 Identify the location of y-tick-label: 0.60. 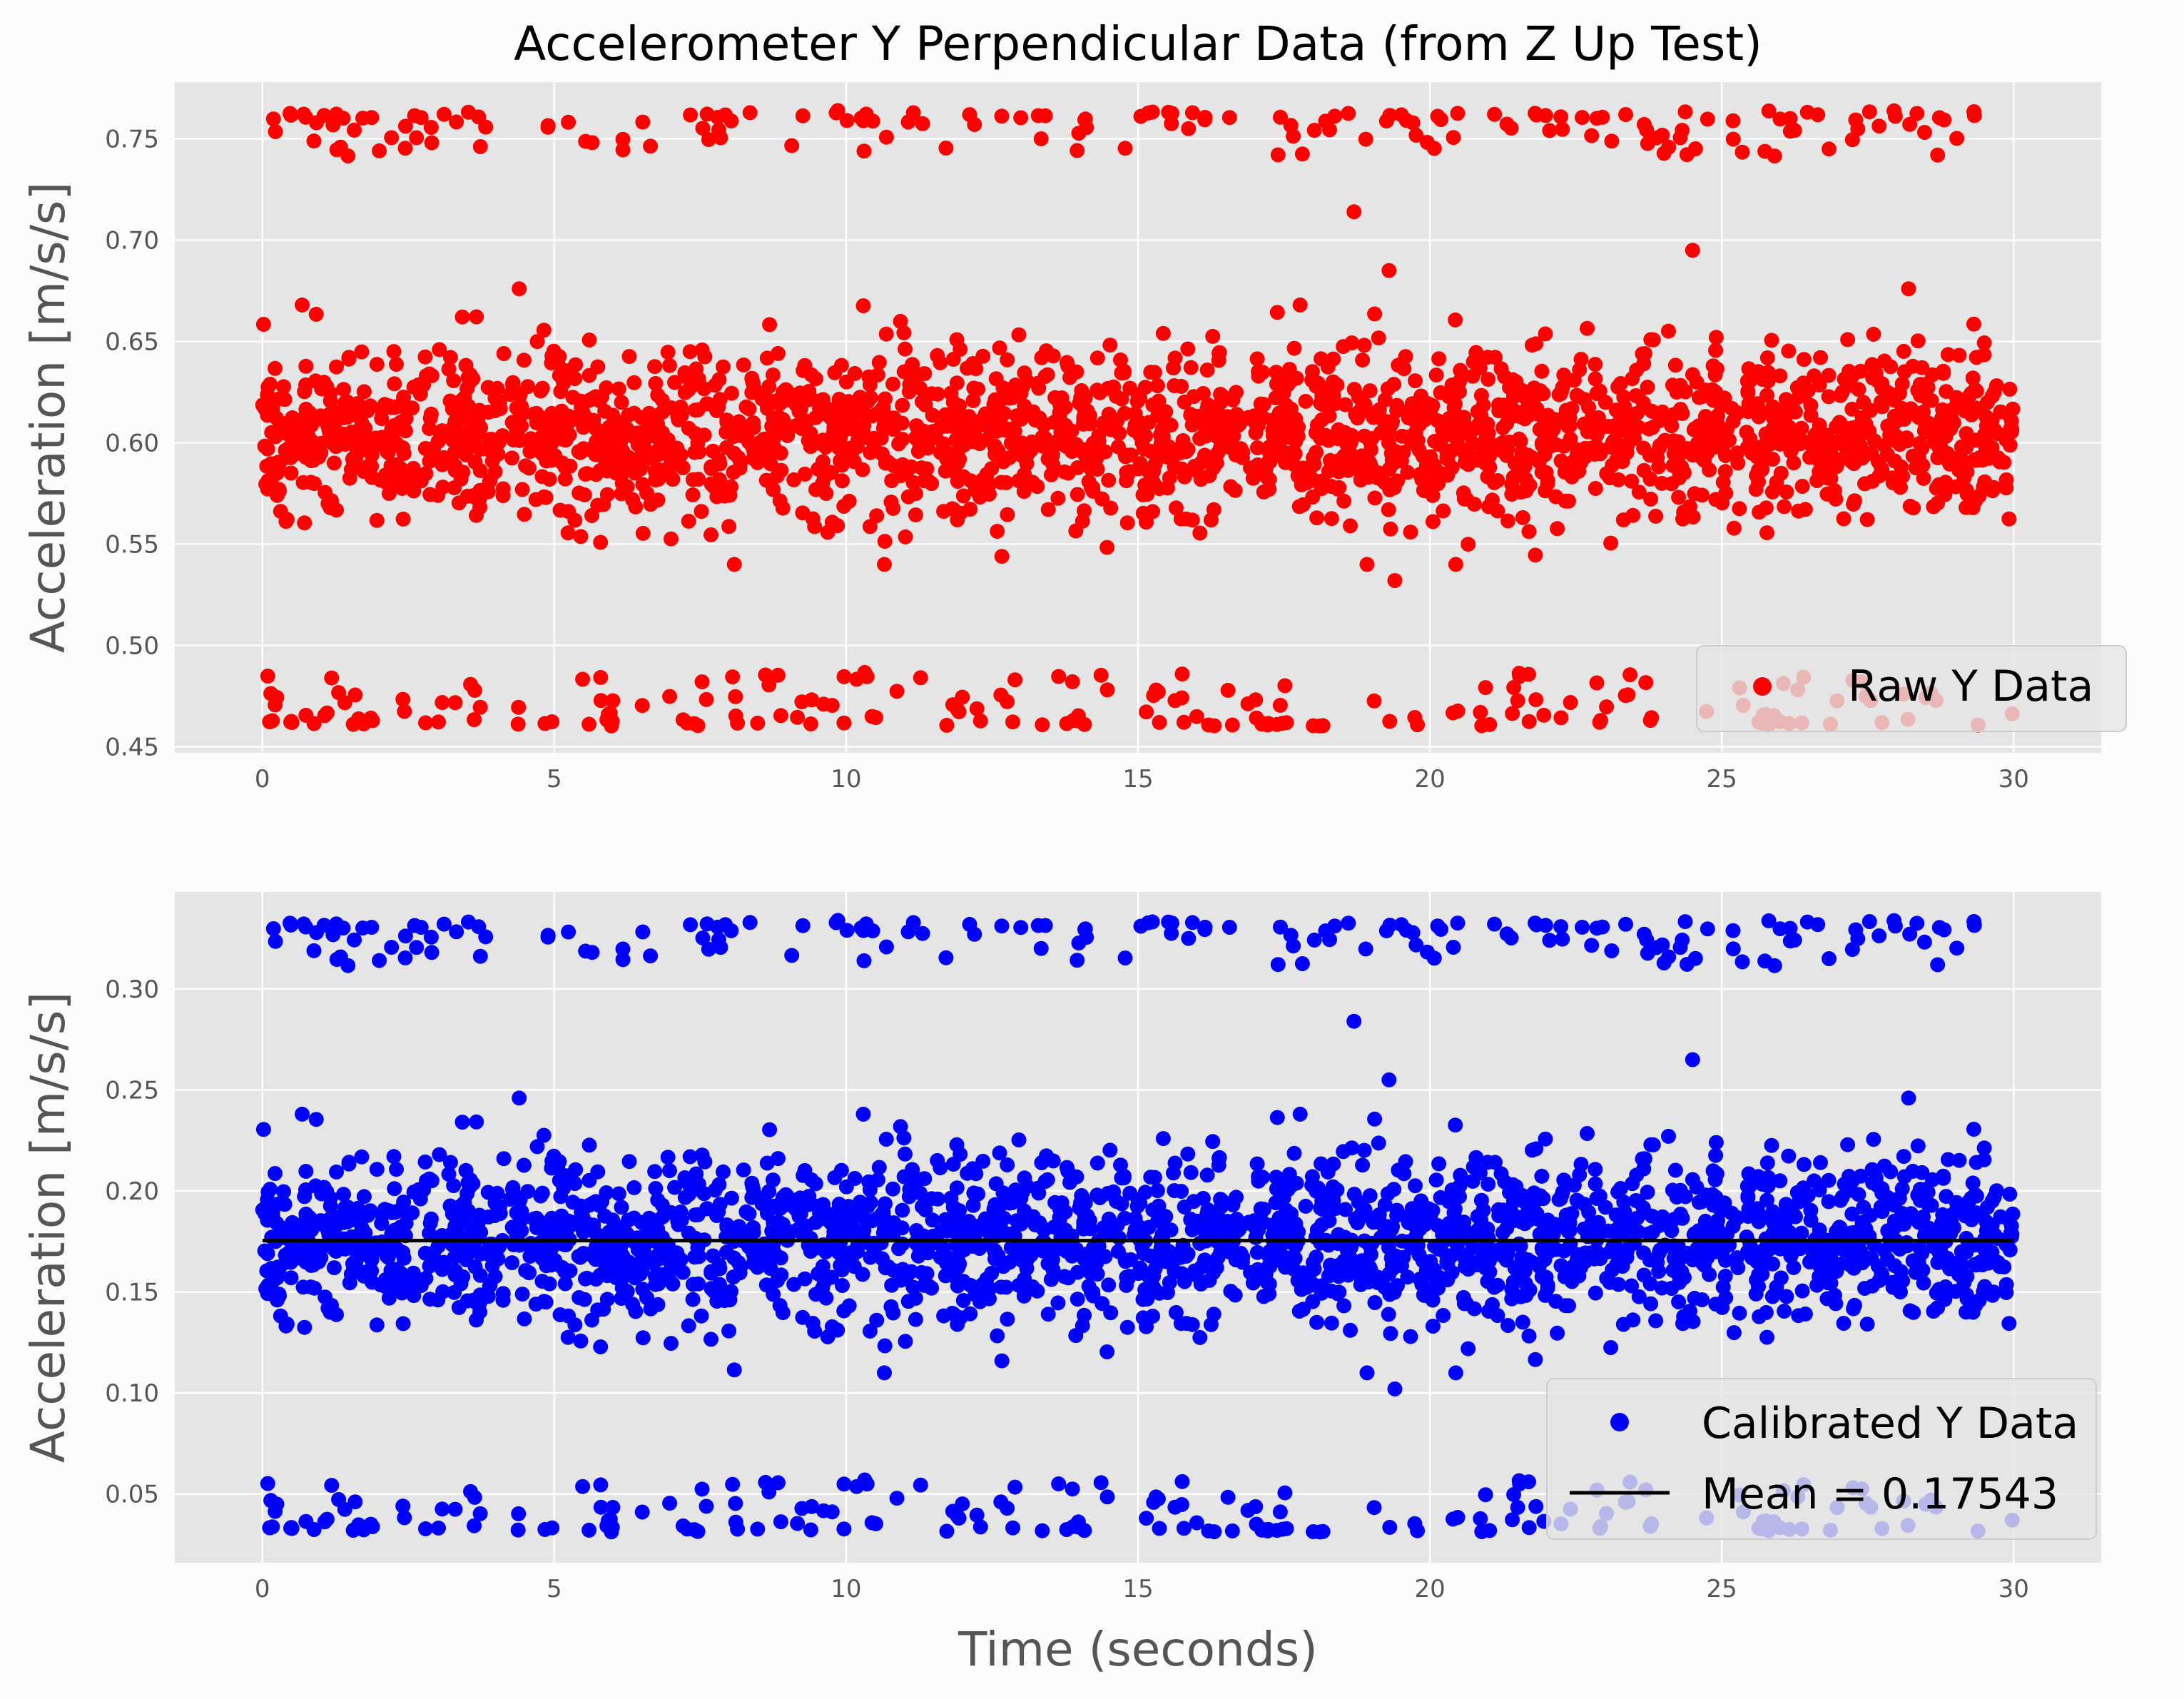
(132, 443).